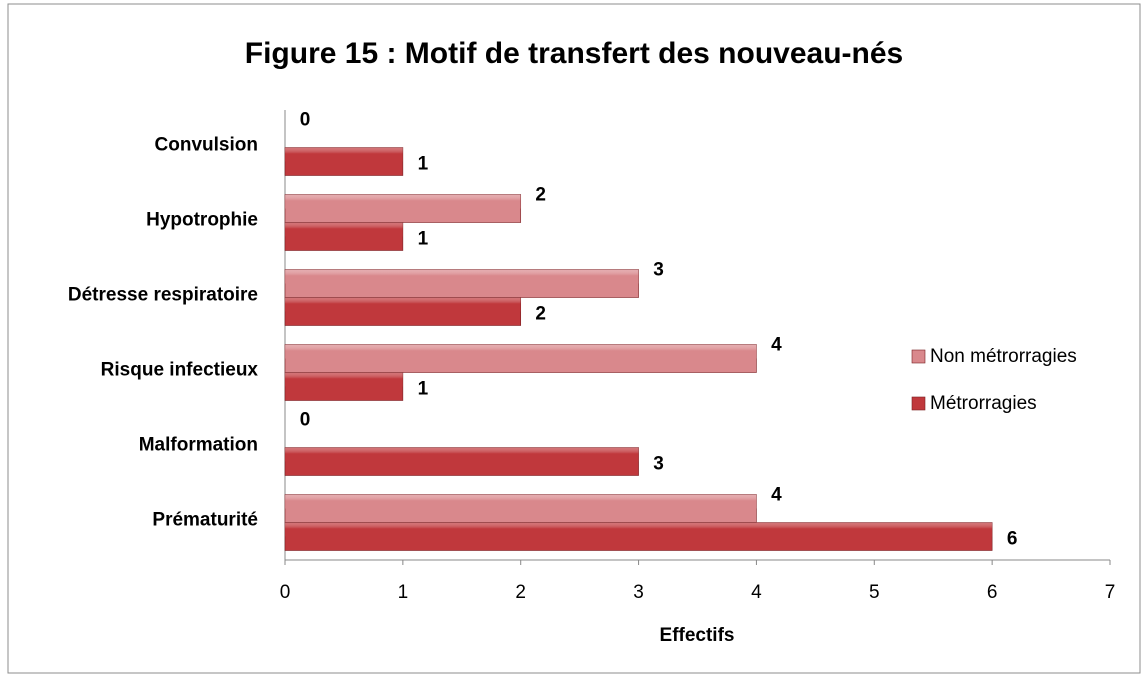 The height and width of the screenshot is (677, 1148). Describe the element at coordinates (983, 403) in the screenshot. I see `legend-label: Métrorragies` at that location.